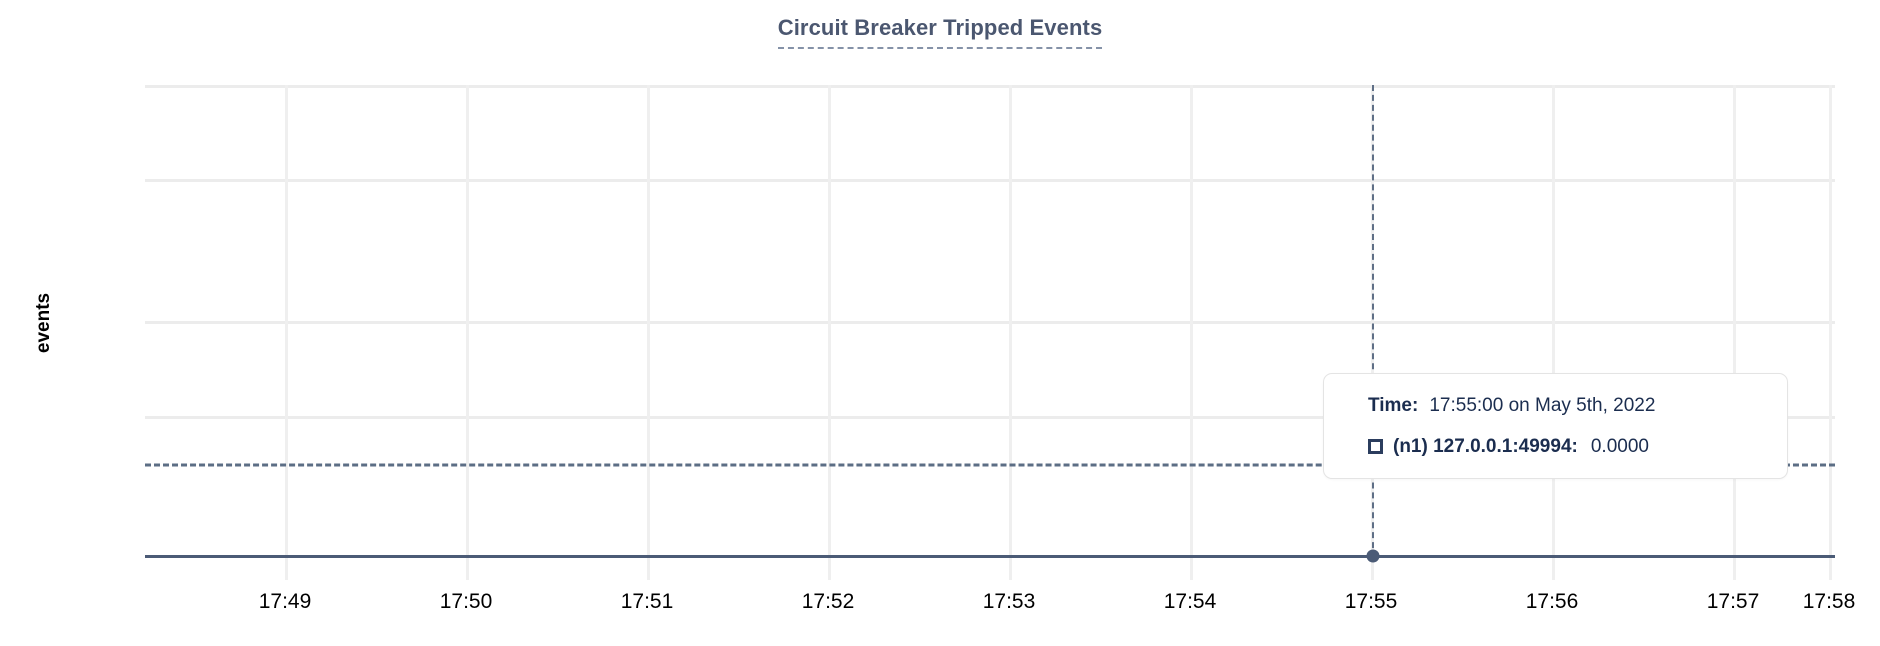 Image resolution: width=1880 pixels, height=646 pixels. Describe the element at coordinates (1829, 601) in the screenshot. I see `x-tick-label: 17:58` at that location.